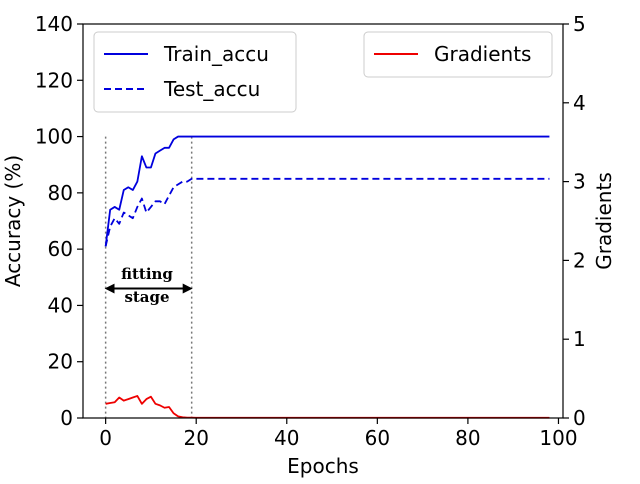 The height and width of the screenshot is (484, 640). I want to click on y-right-tick-label-3: 3, so click(579, 182).